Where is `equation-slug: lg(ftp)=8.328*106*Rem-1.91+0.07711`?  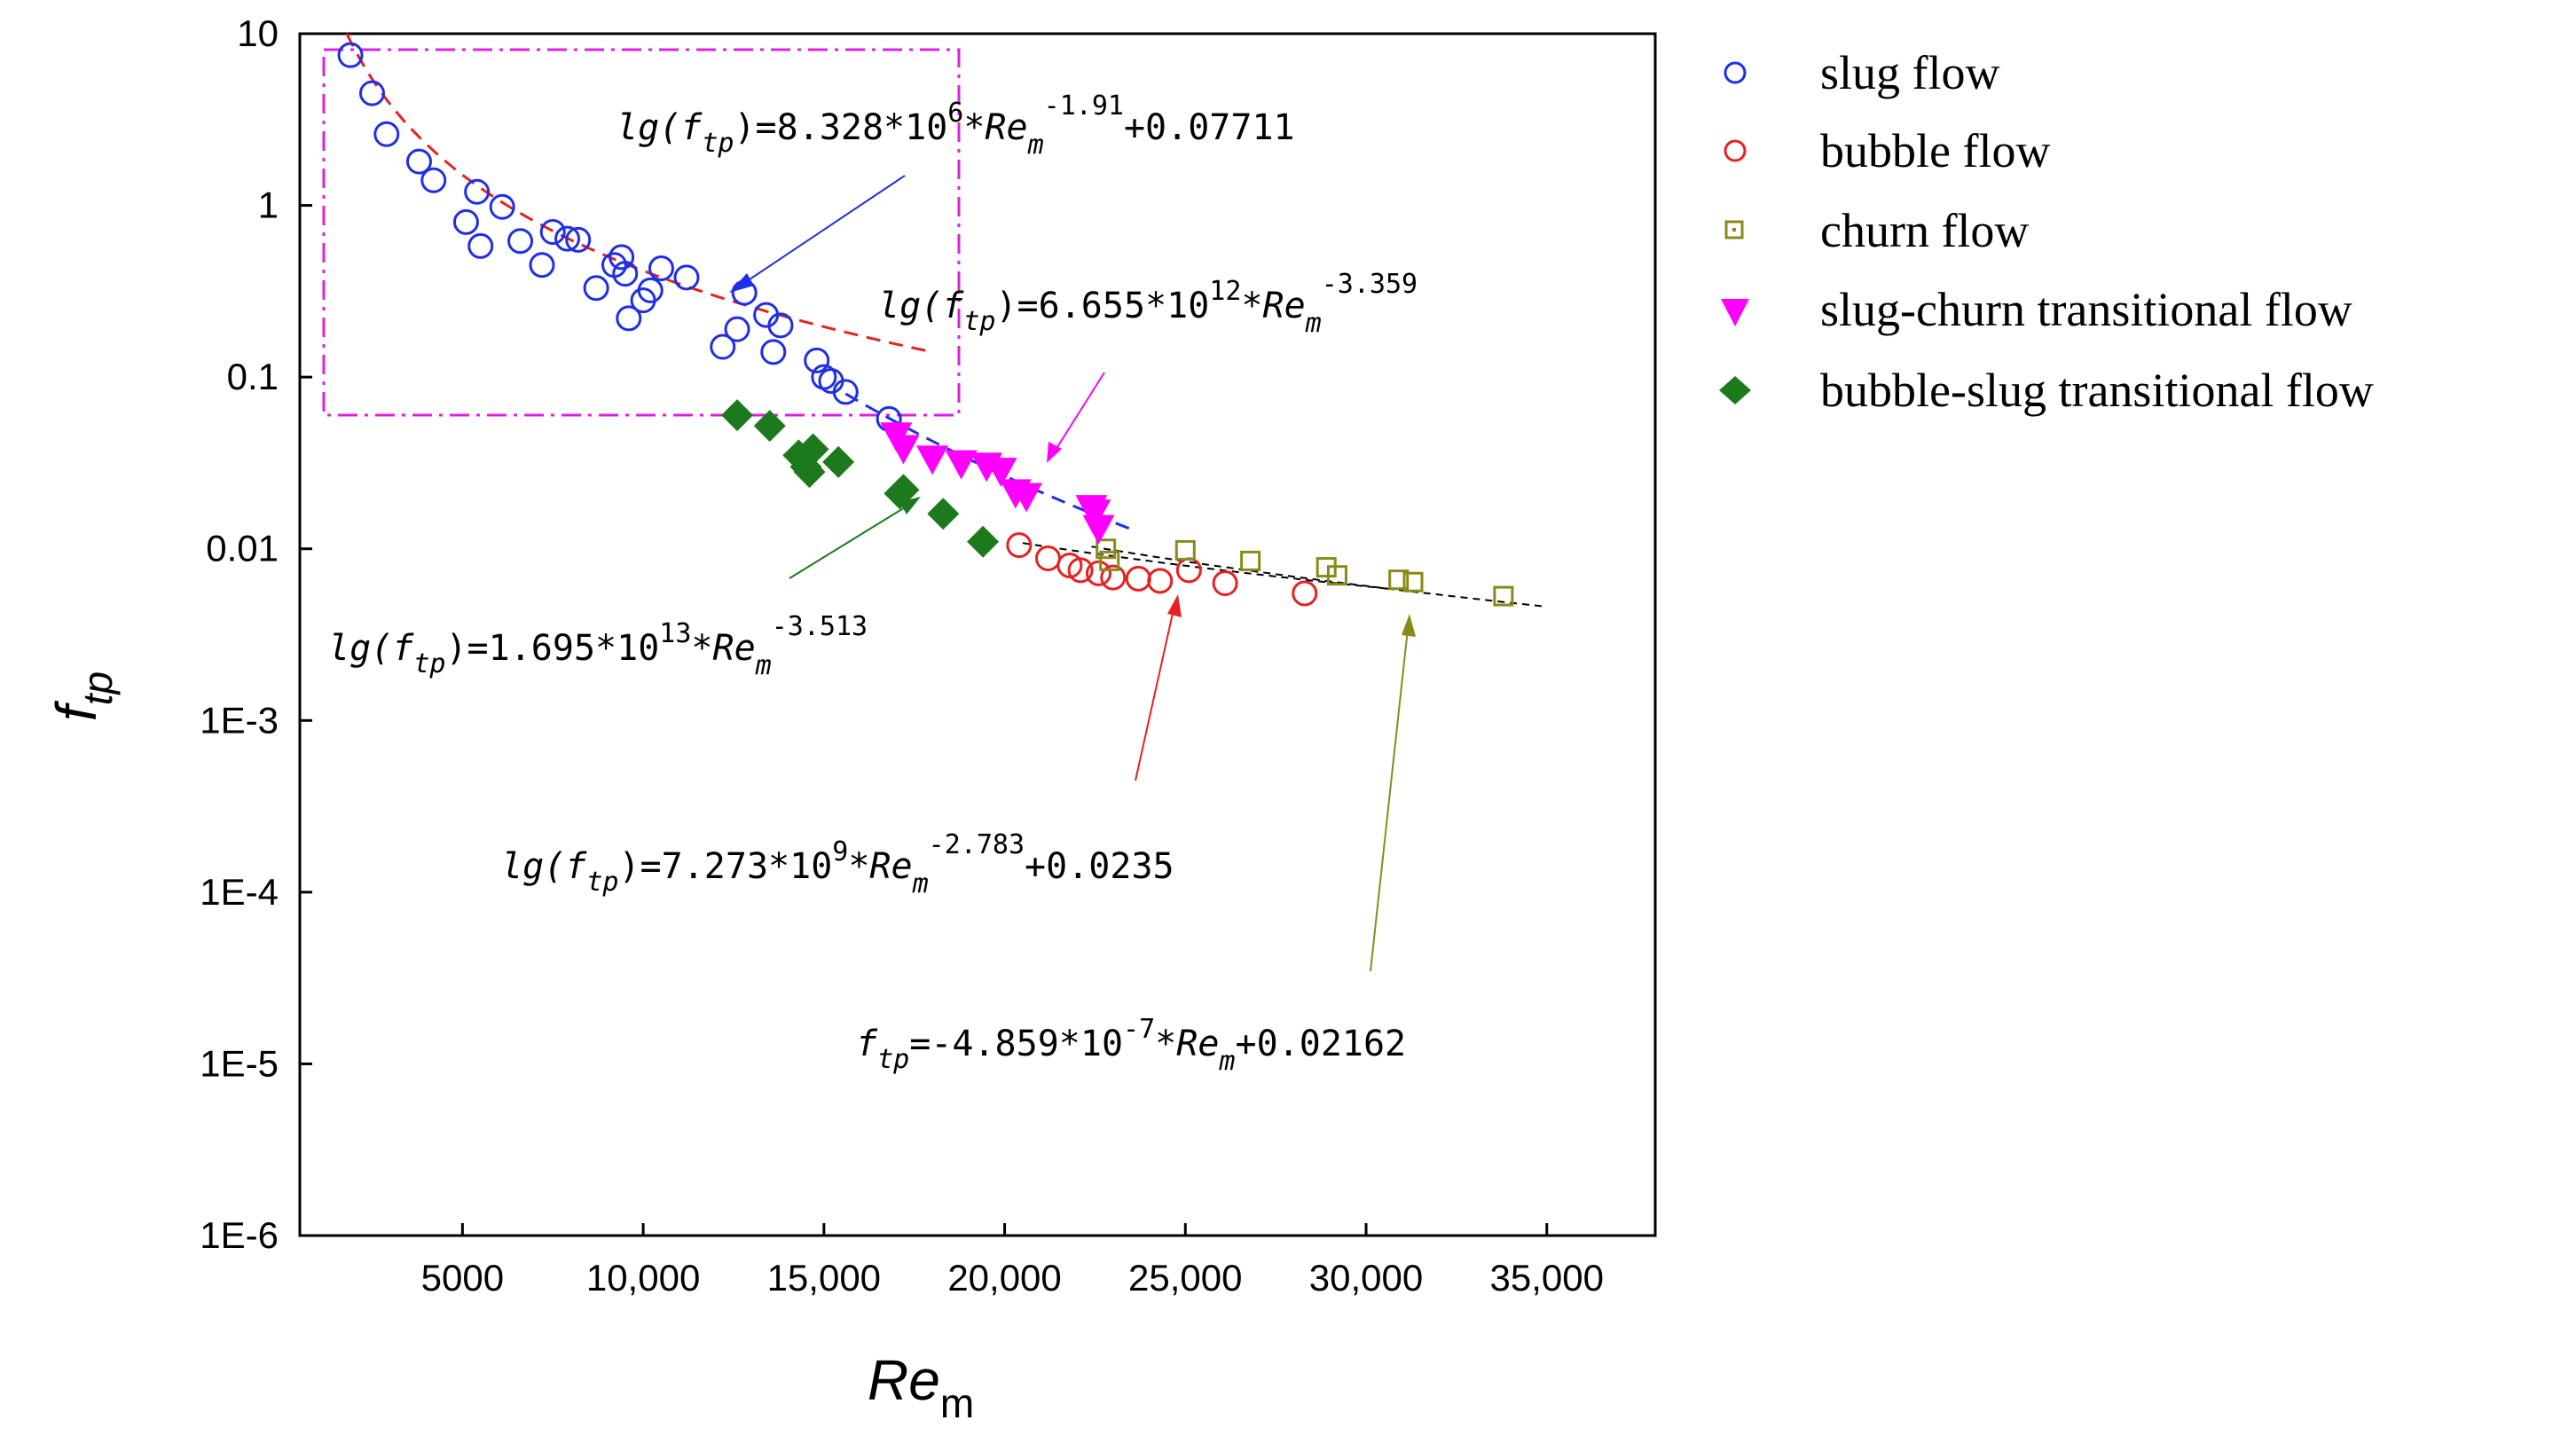 equation-slug: lg(ftp)=8.328*106*Rem-1.91+0.07711 is located at coordinates (956, 125).